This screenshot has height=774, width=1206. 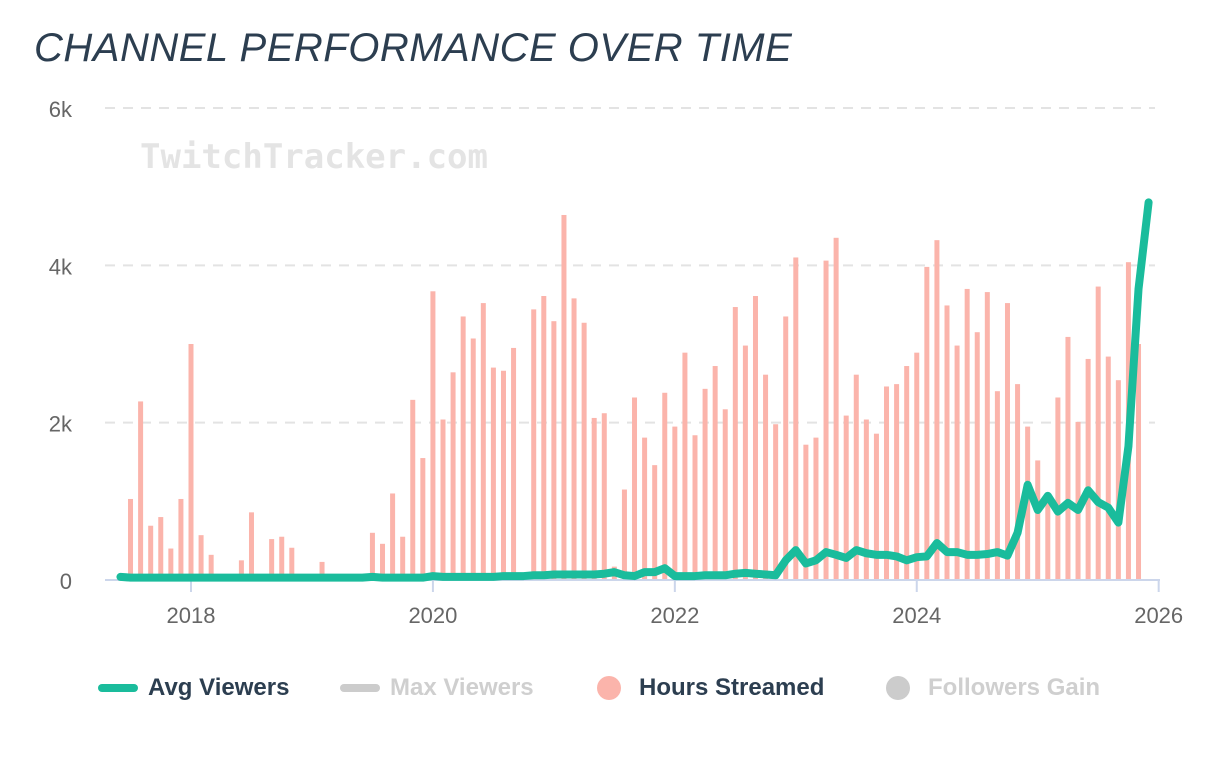 I want to click on legend-item-avg-viewers: Avg Viewers, so click(x=193, y=688).